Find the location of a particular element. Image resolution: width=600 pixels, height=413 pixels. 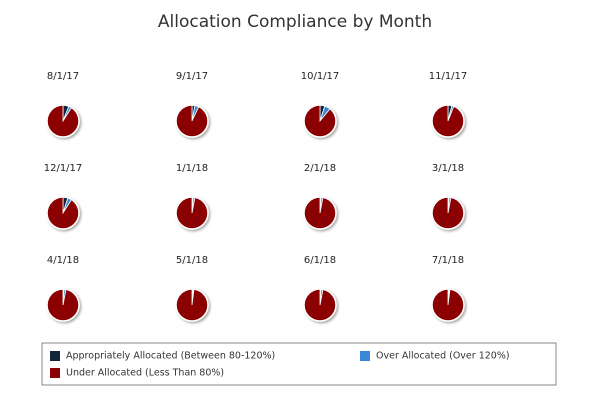

pie-label: 10/1/17 is located at coordinates (320, 76).